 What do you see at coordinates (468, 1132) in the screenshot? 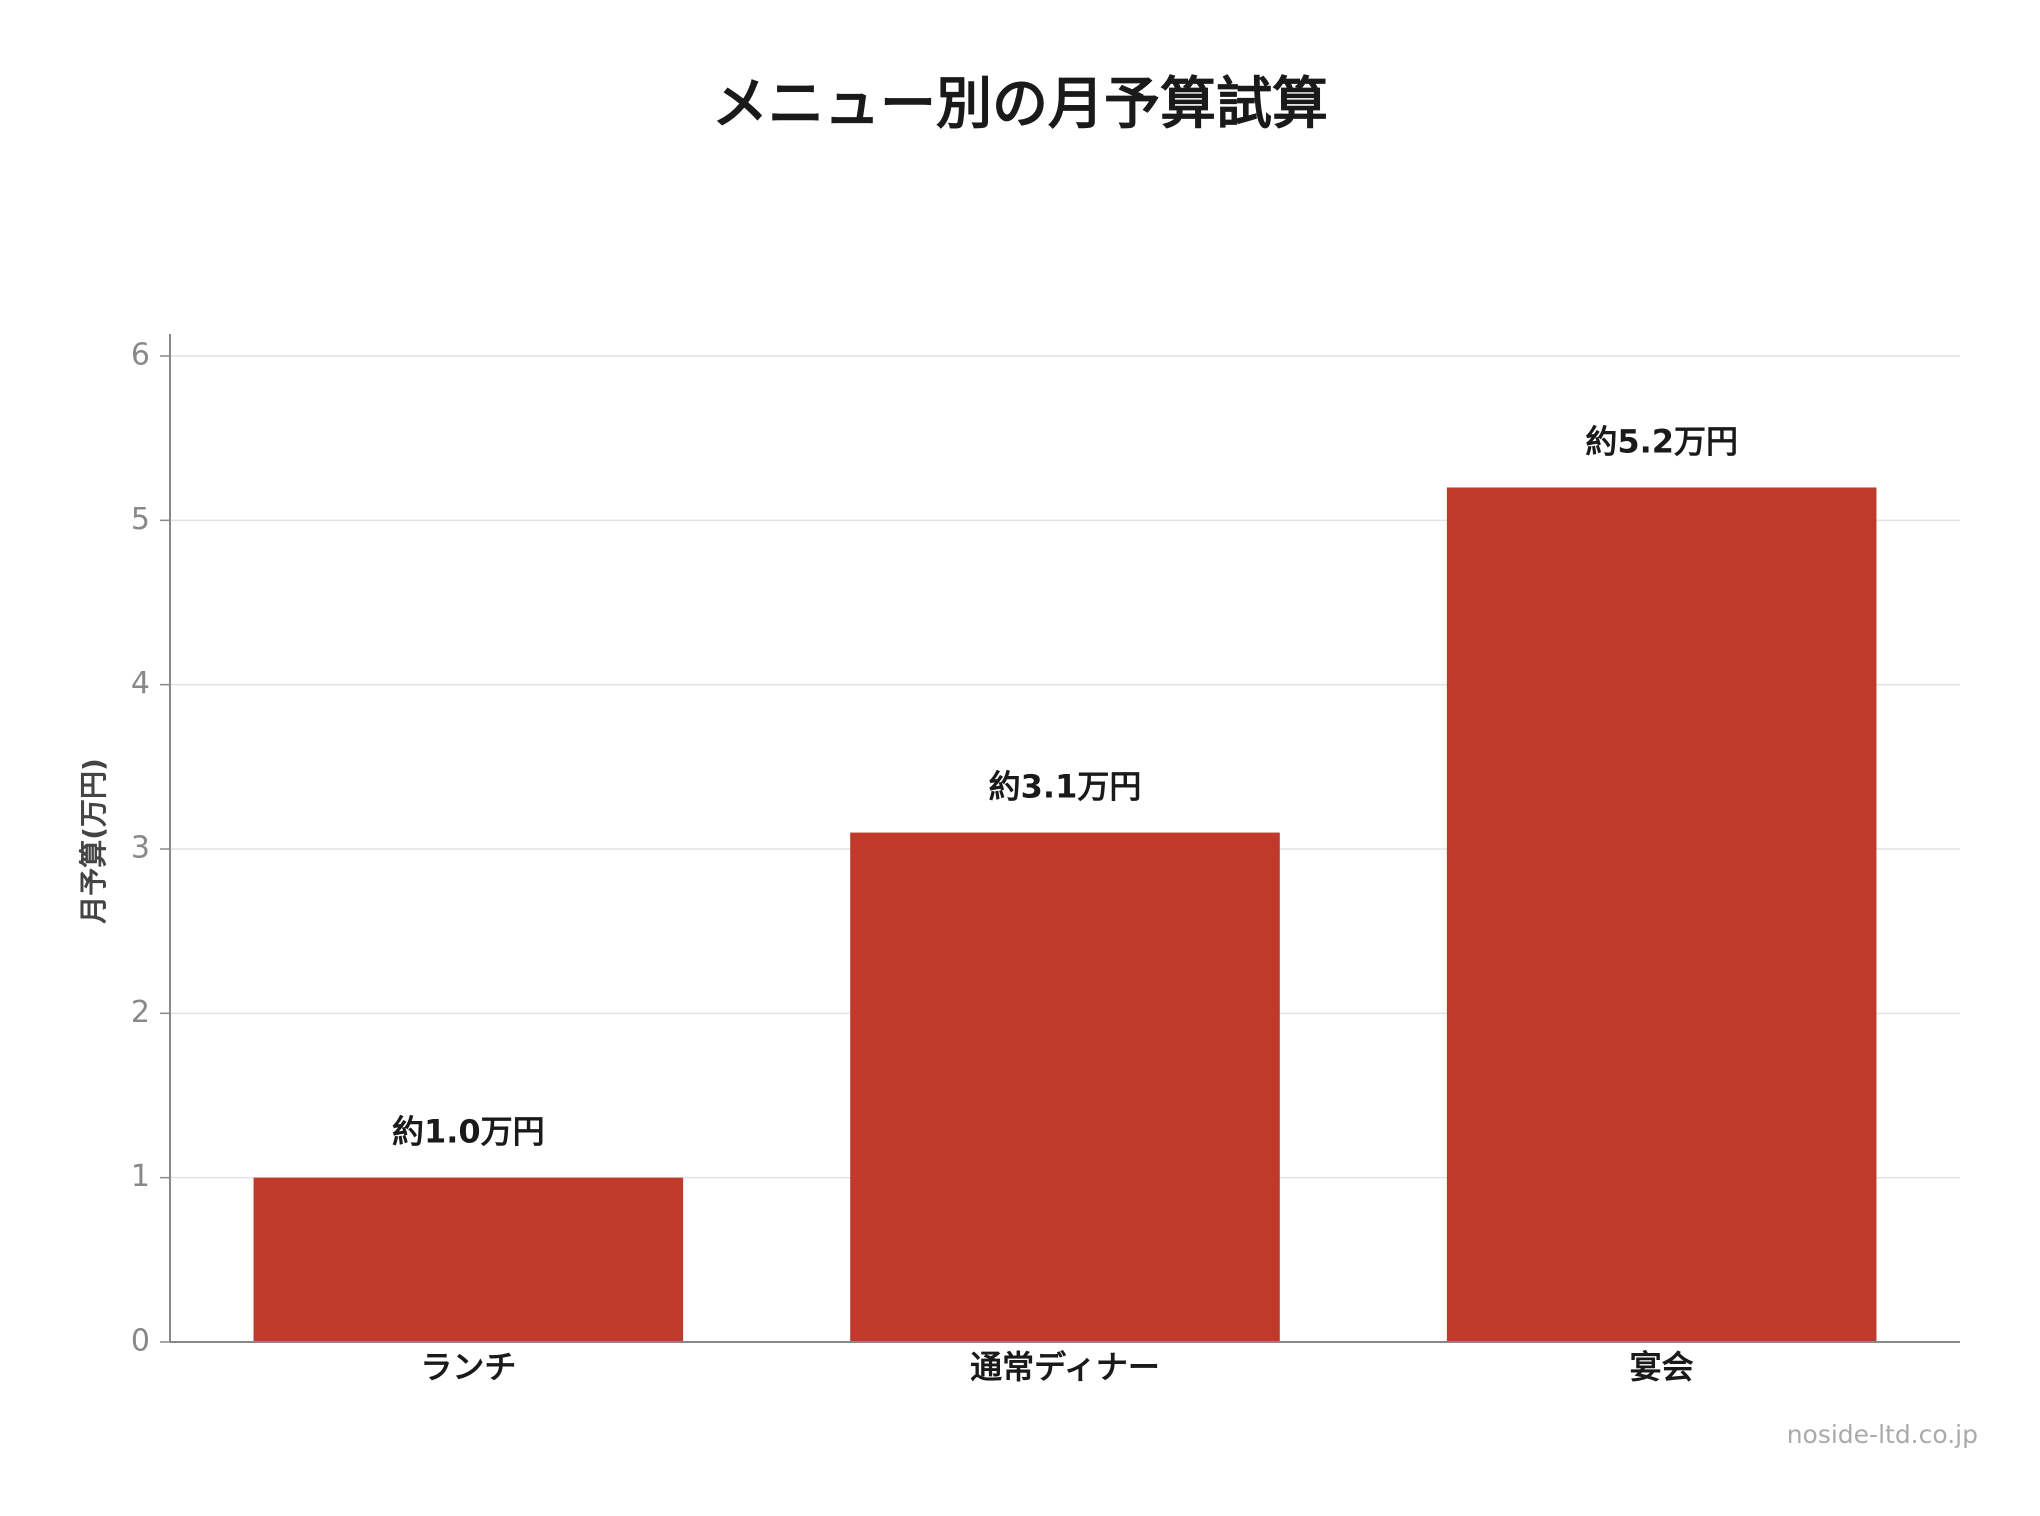
I see `value-label: 約1.0万円` at bounding box center [468, 1132].